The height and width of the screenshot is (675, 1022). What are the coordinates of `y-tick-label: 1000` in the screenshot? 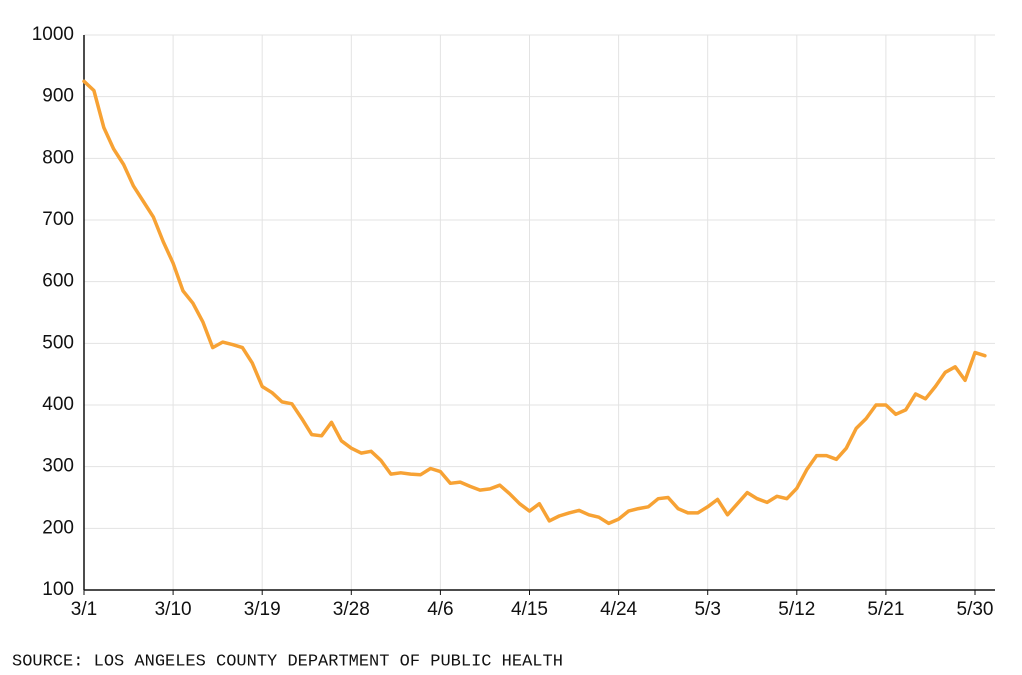 It's located at (53, 34).